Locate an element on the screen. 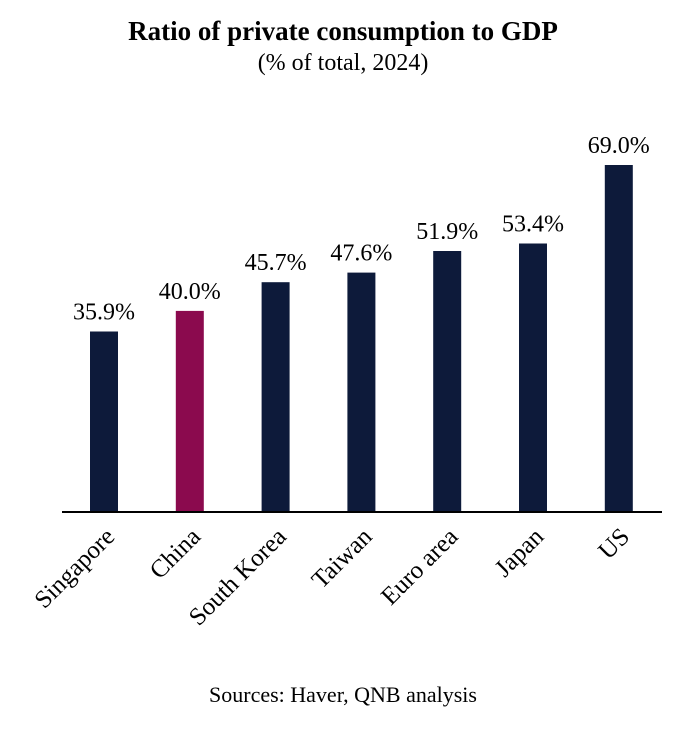 The height and width of the screenshot is (735, 686). chart-subtitle: (% of total, 2024) is located at coordinates (343, 63).